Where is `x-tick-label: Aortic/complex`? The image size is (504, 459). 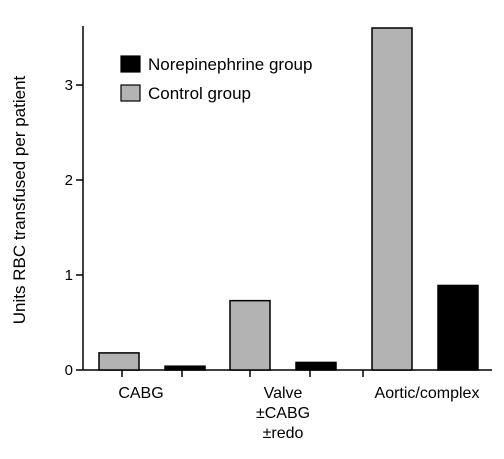 x-tick-label: Aortic/complex is located at coordinates (427, 393).